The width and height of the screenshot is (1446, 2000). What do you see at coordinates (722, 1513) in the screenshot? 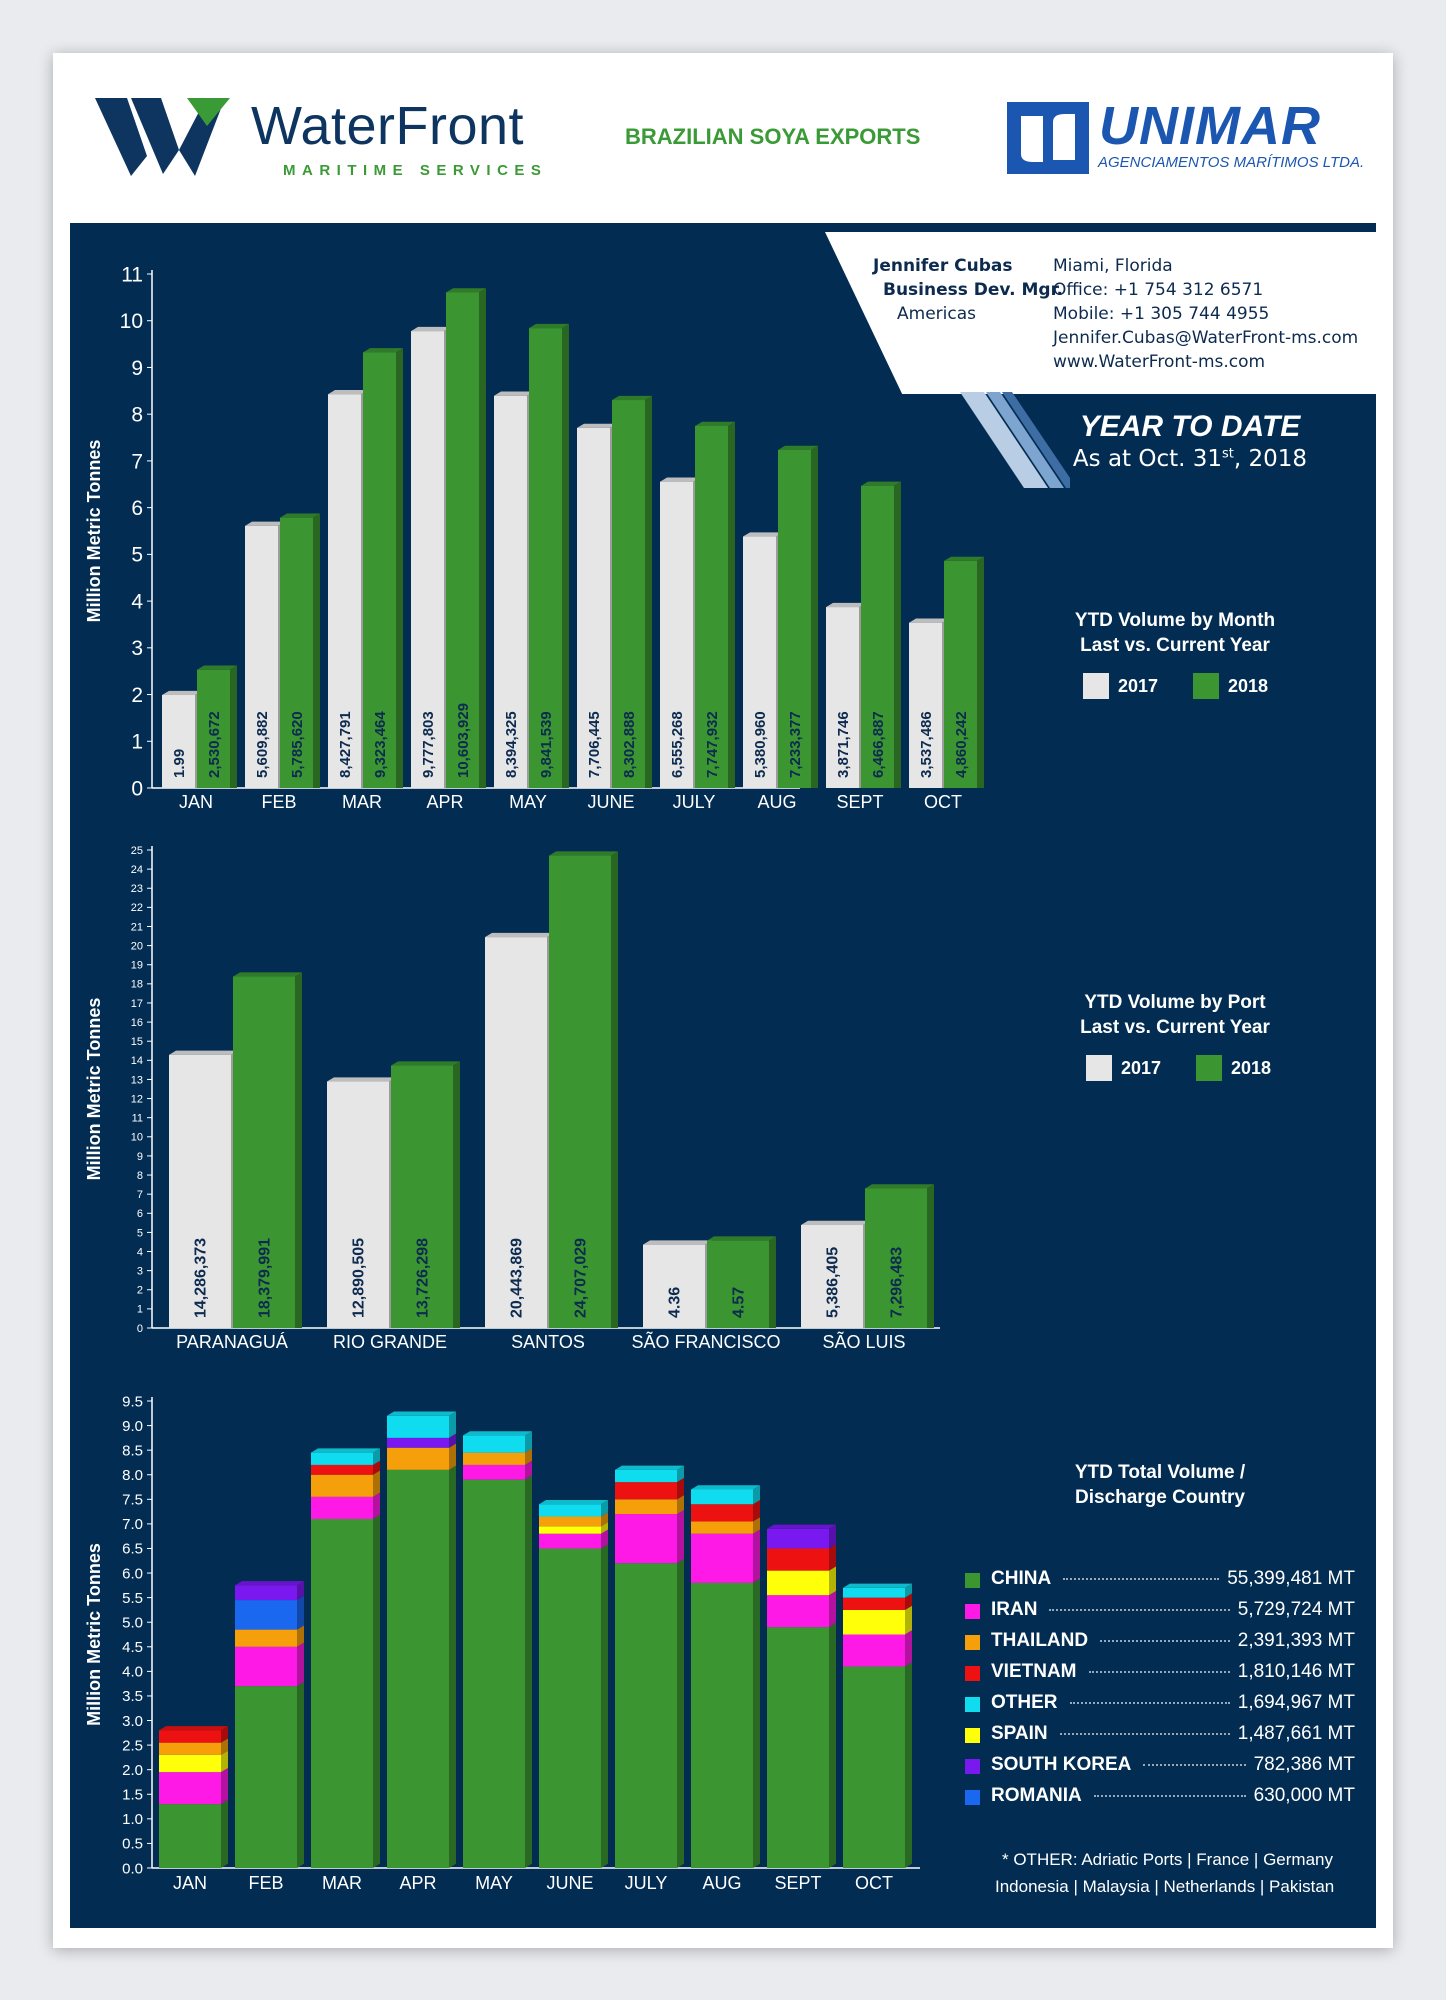
I see `seg-vietnam-aug` at bounding box center [722, 1513].